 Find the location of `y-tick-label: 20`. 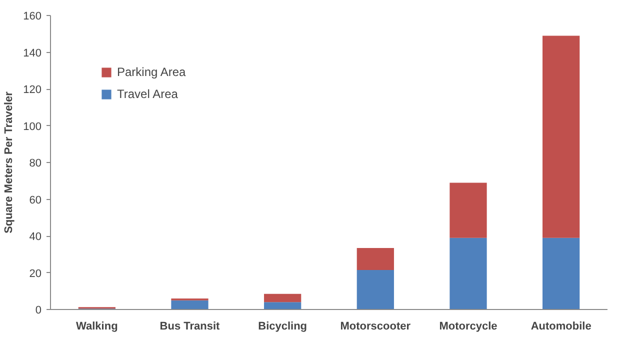

y-tick-label: 20 is located at coordinates (35, 274).